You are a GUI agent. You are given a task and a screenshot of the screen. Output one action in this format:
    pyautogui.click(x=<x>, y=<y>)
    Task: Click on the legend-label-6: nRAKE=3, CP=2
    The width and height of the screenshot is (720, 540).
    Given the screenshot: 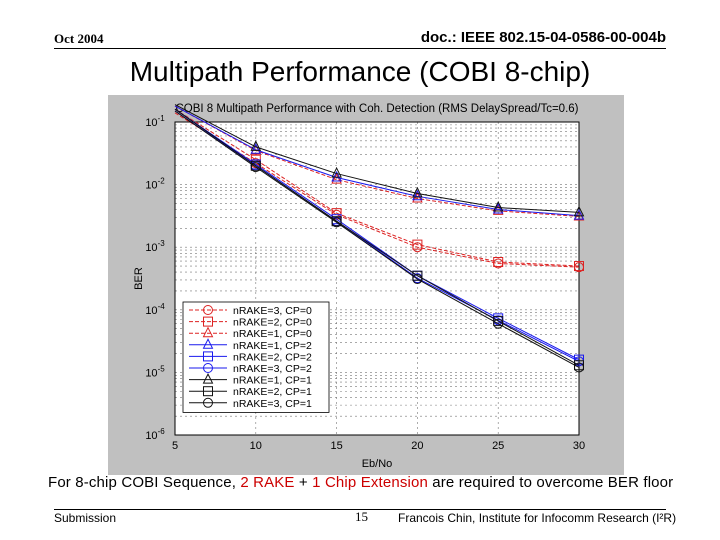 What is the action you would take?
    pyautogui.click(x=272, y=369)
    